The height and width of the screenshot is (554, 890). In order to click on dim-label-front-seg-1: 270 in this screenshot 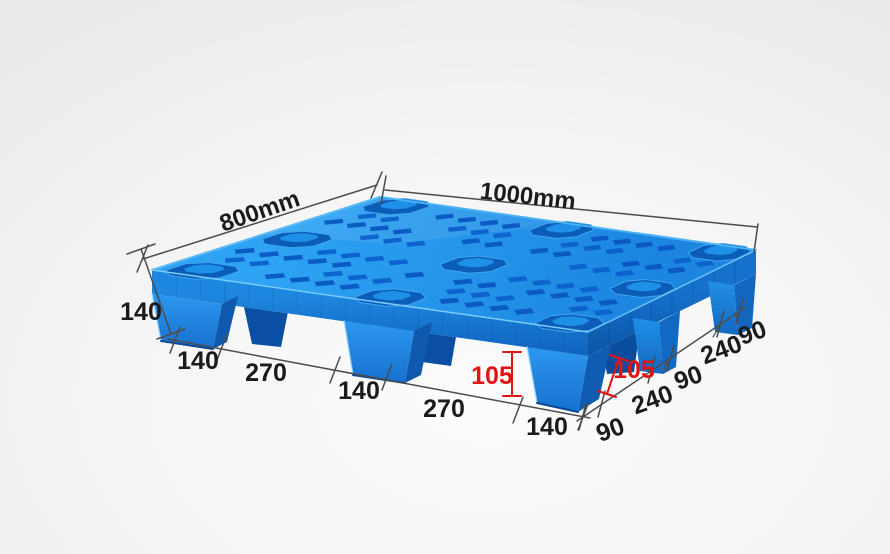, I will do `click(266, 373)`.